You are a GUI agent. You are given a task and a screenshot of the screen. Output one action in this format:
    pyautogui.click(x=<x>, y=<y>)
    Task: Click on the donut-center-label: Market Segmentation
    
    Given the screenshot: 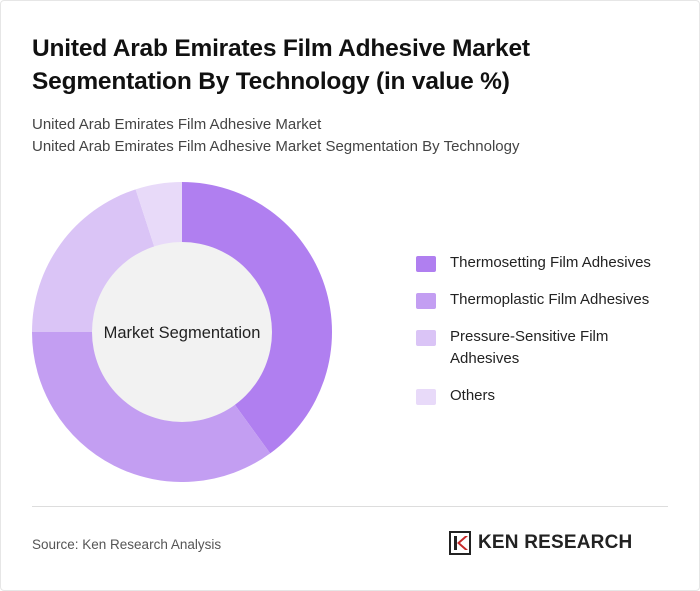 What is the action you would take?
    pyautogui.click(x=182, y=333)
    